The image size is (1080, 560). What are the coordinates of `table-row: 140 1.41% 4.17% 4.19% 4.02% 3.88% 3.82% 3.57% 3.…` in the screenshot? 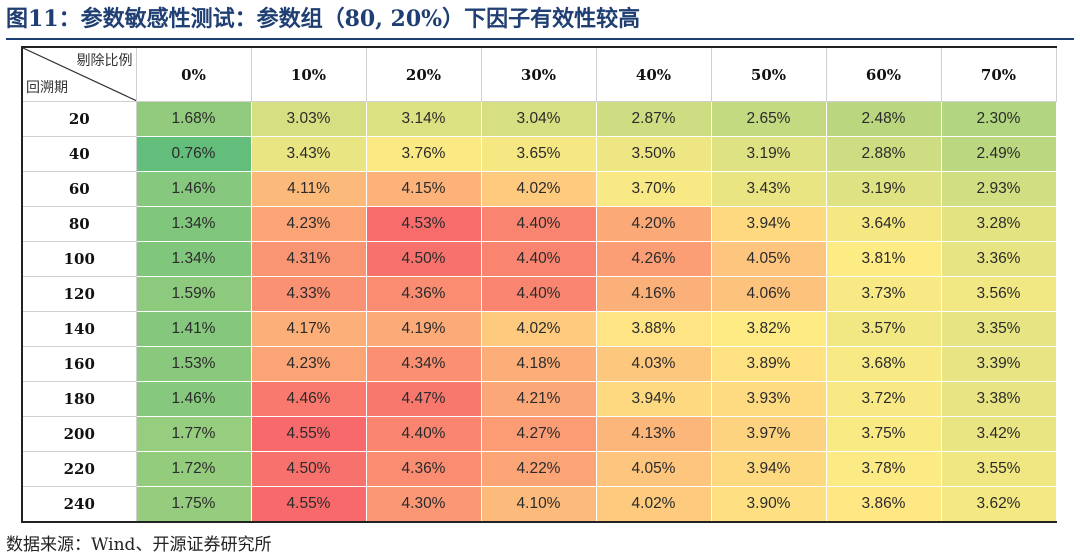 It's located at (539, 329).